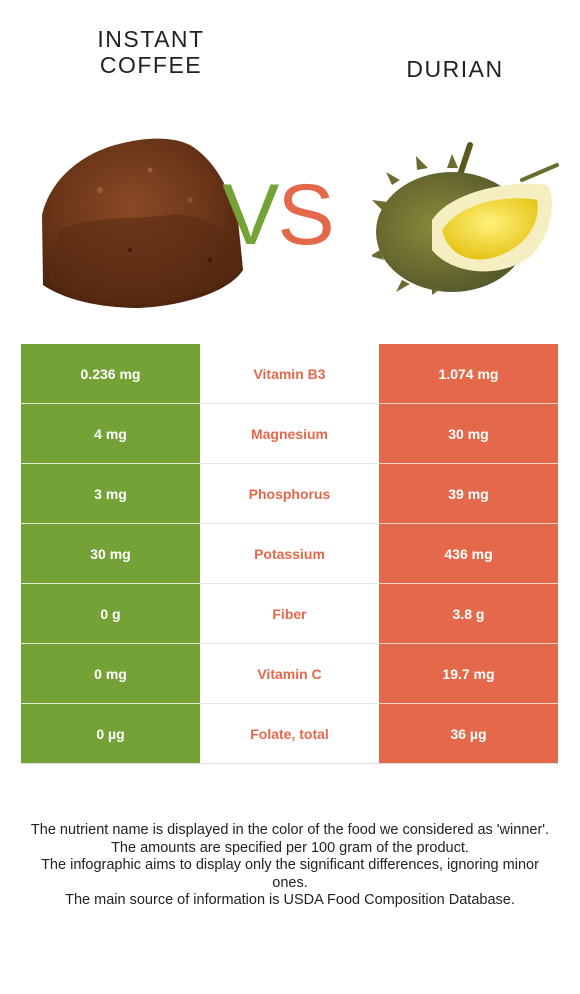  I want to click on left-value-cell: 0 g, so click(110, 614).